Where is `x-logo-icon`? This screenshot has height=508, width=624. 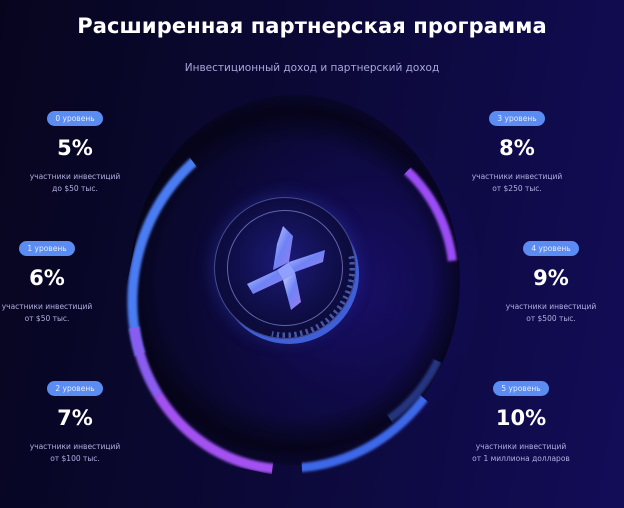 x-logo-icon is located at coordinates (286, 268).